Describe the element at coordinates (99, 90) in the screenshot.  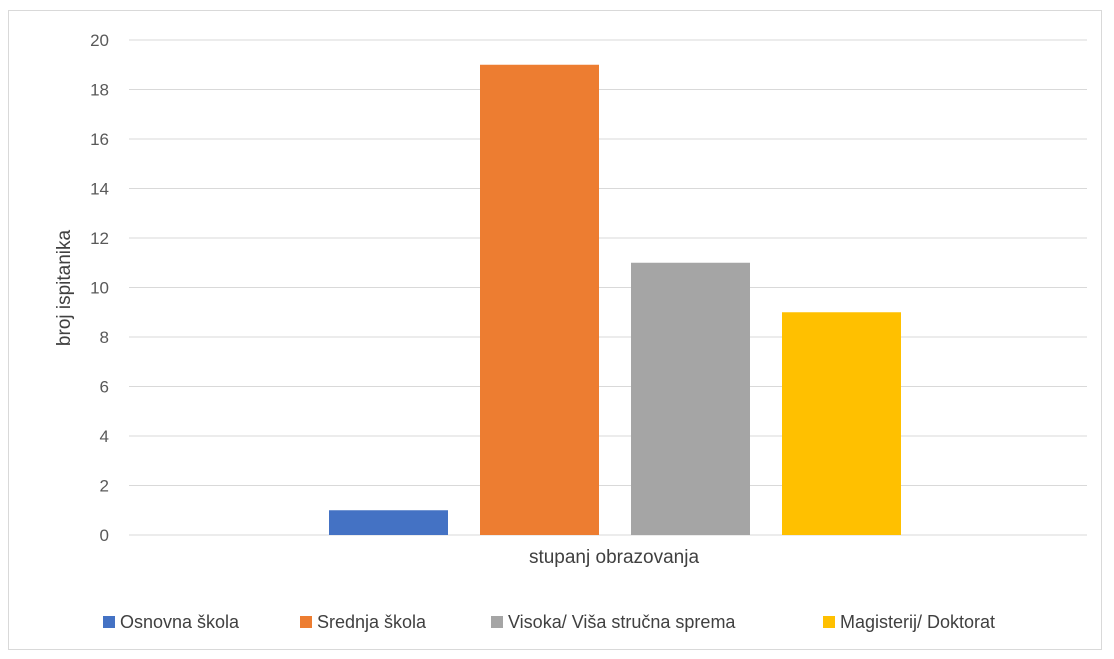
I see `y-tick-label: 18` at that location.